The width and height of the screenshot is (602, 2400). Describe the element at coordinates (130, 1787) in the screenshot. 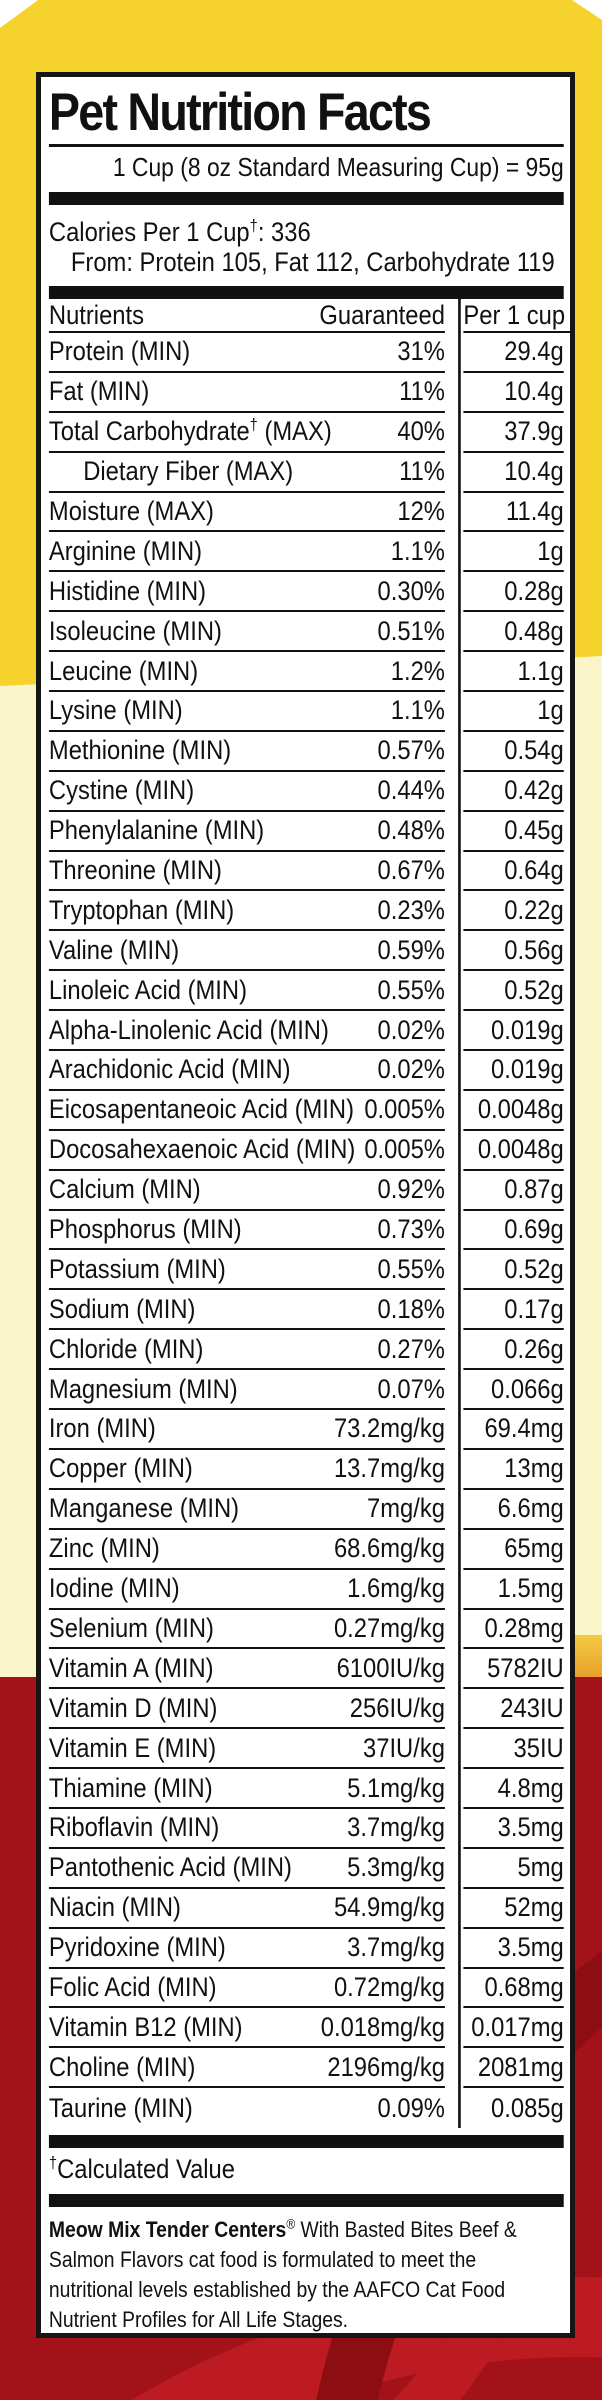

I see `nutrient-name: Thiamine (MIN)` at that location.